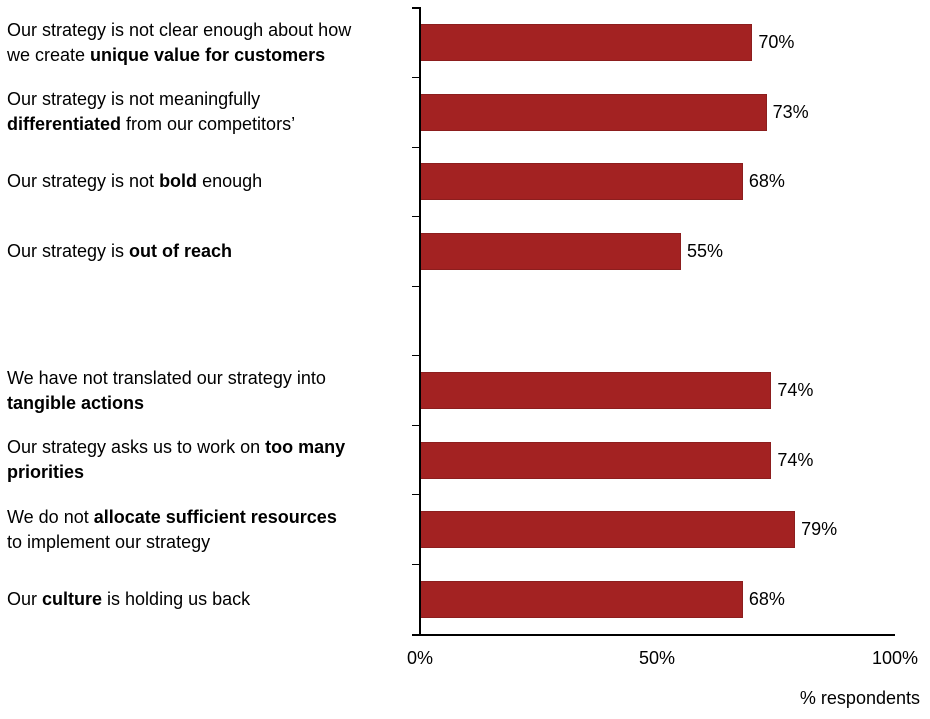 The height and width of the screenshot is (719, 930). Describe the element at coordinates (819, 529) in the screenshot. I see `value-label: 79%` at that location.